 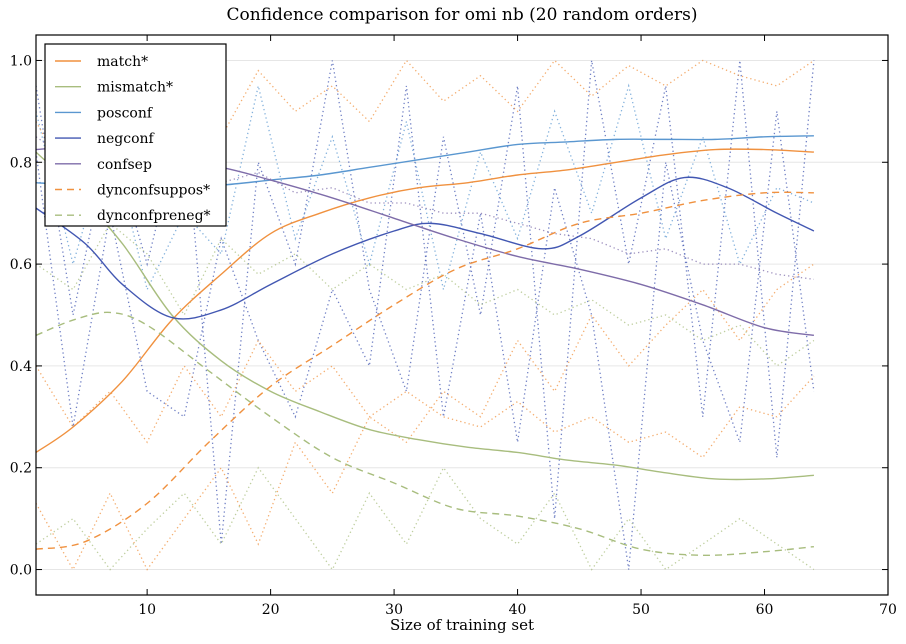 What do you see at coordinates (147, 610) in the screenshot?
I see `x-tick-label: 10` at bounding box center [147, 610].